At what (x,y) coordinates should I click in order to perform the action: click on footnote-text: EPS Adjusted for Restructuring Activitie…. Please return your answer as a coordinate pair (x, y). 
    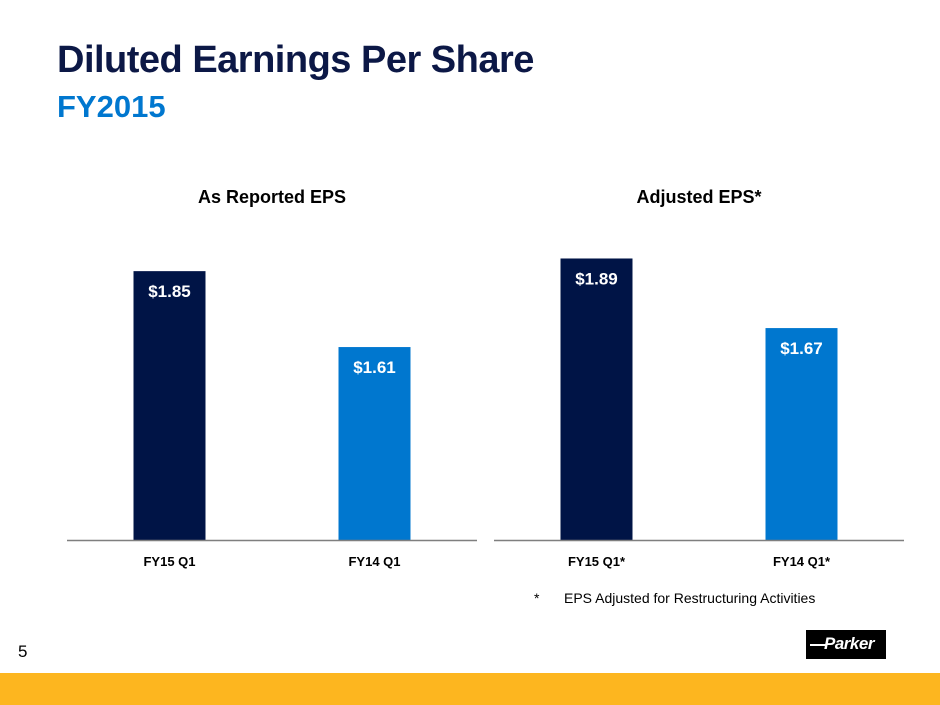
    Looking at the image, I should click on (690, 598).